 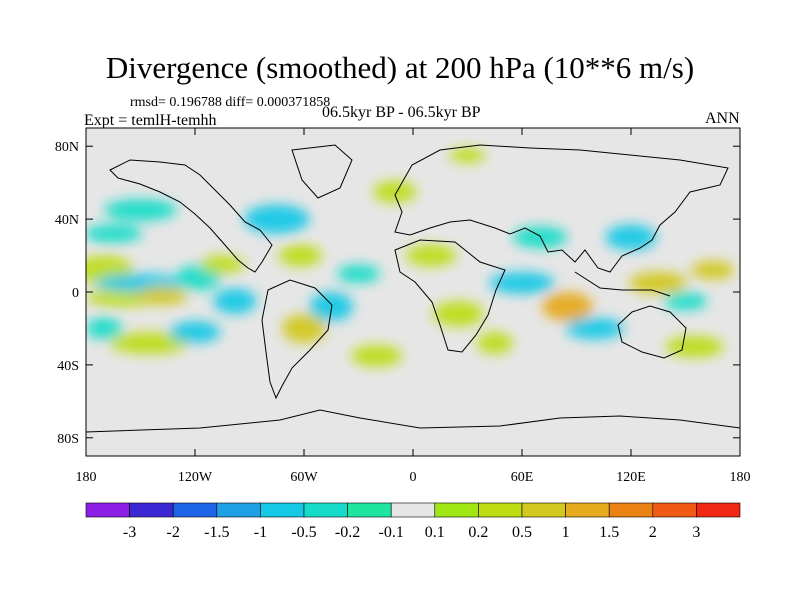 I want to click on colorbar-label: 2, so click(x=653, y=532).